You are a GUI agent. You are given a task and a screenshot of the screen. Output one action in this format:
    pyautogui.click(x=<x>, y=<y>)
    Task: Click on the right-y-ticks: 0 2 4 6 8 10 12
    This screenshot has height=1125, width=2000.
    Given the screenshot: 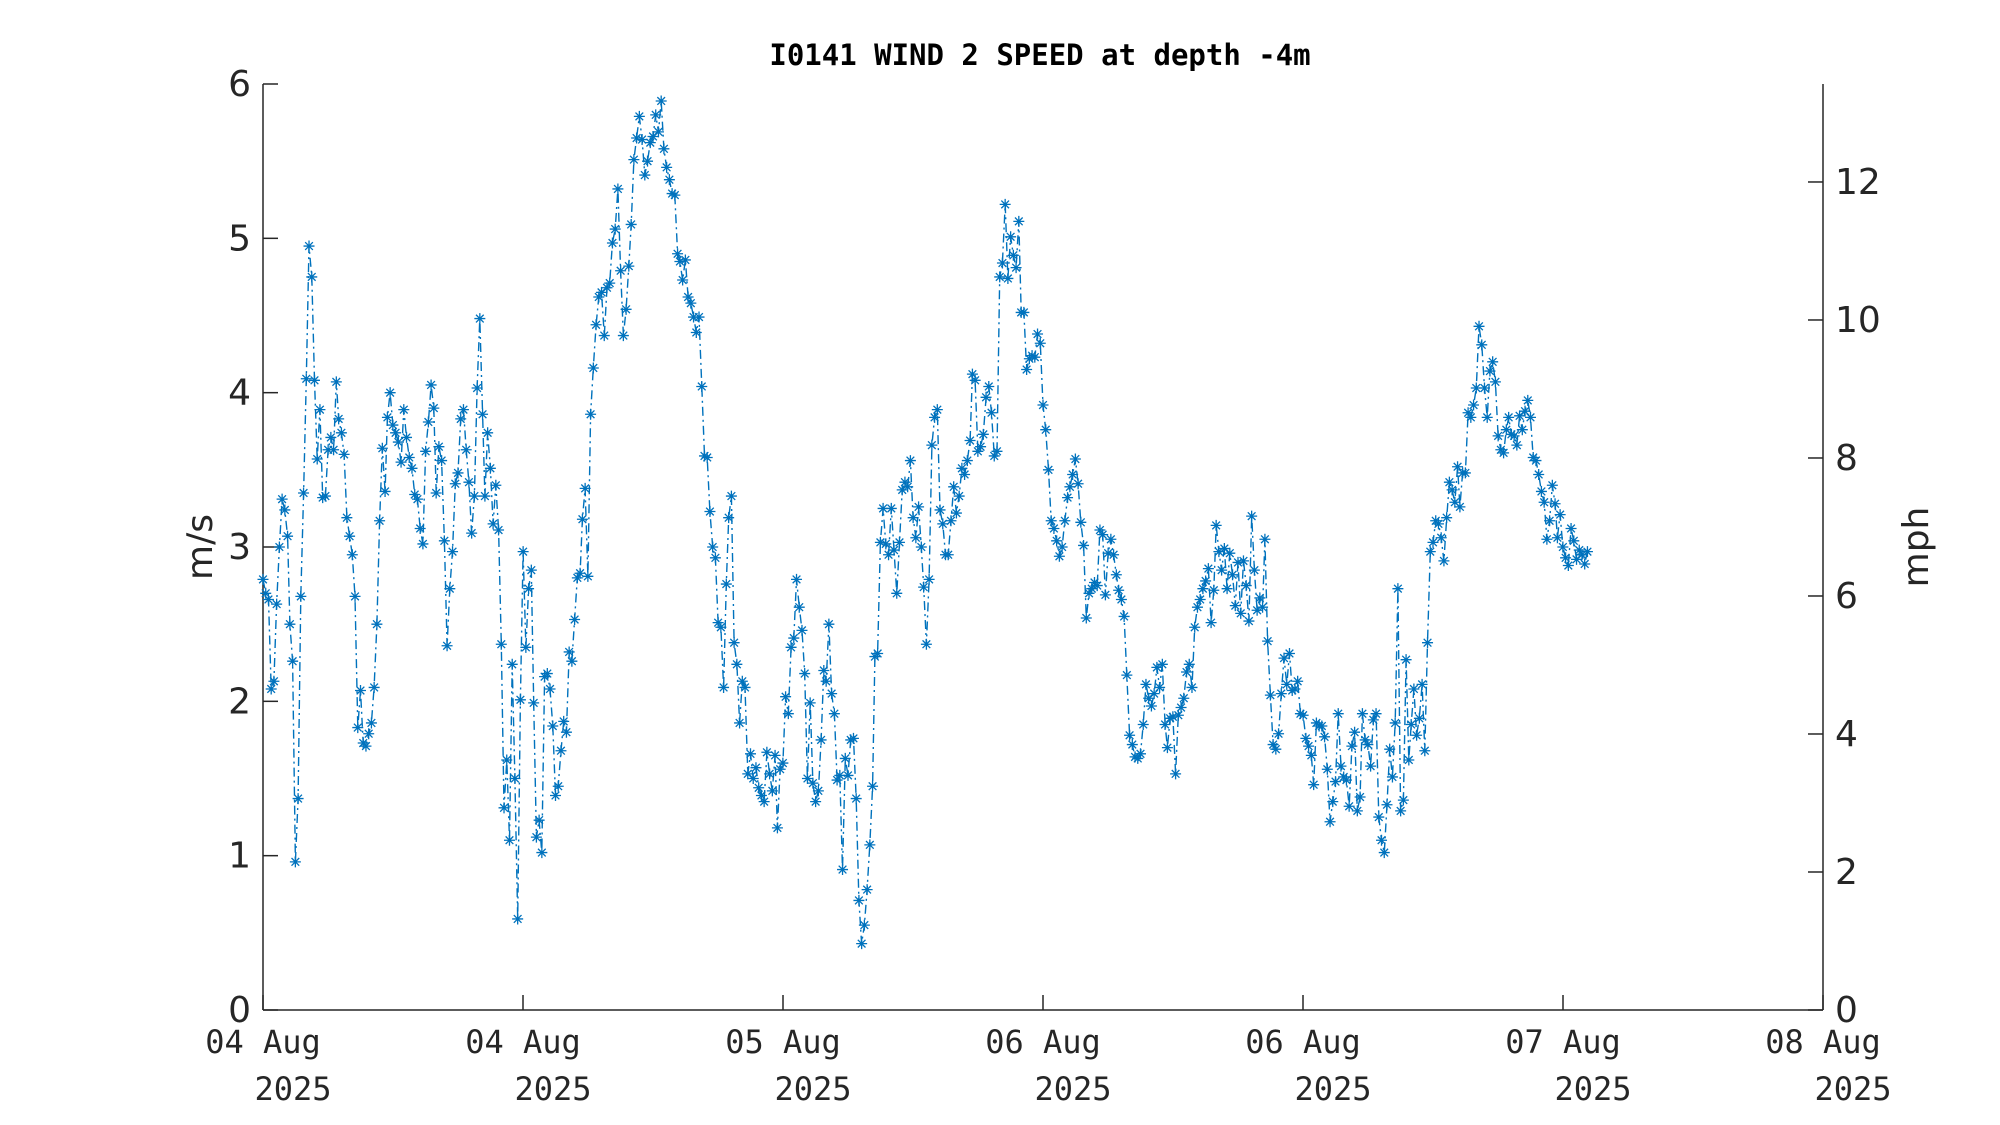 What is the action you would take?
    pyautogui.click(x=1844, y=596)
    